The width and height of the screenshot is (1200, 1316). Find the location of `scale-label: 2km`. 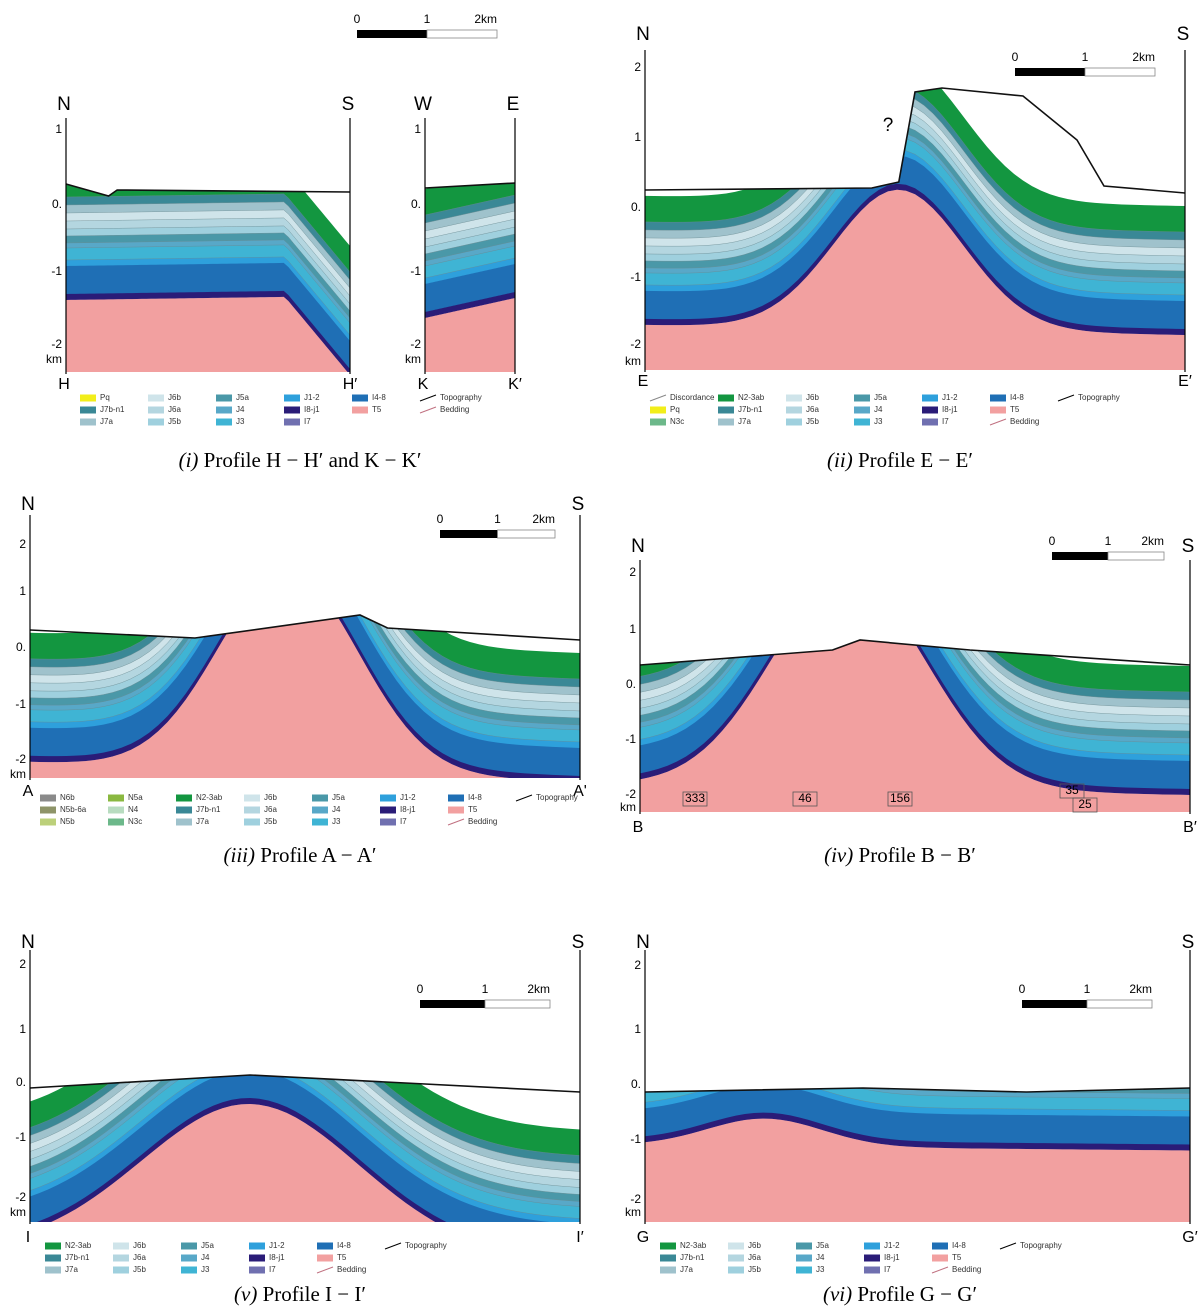

scale-label: 2km is located at coordinates (485, 19).